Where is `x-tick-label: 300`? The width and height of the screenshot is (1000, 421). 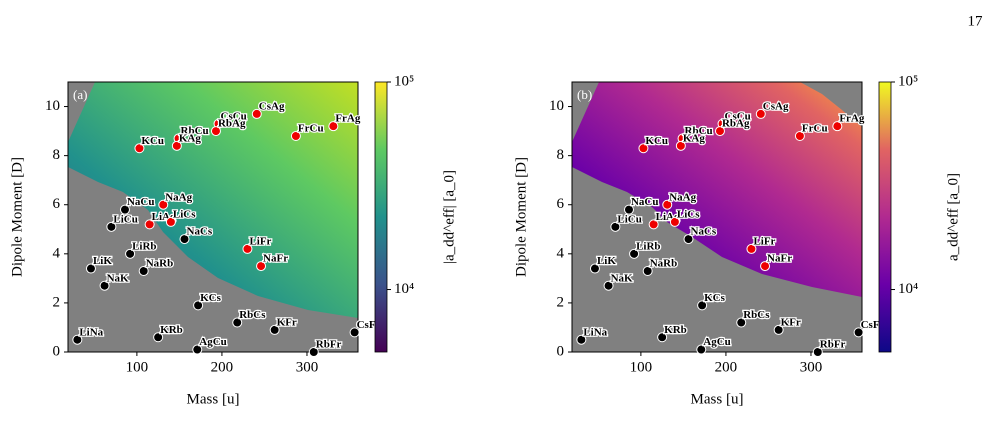 x-tick-label: 300 is located at coordinates (811, 367).